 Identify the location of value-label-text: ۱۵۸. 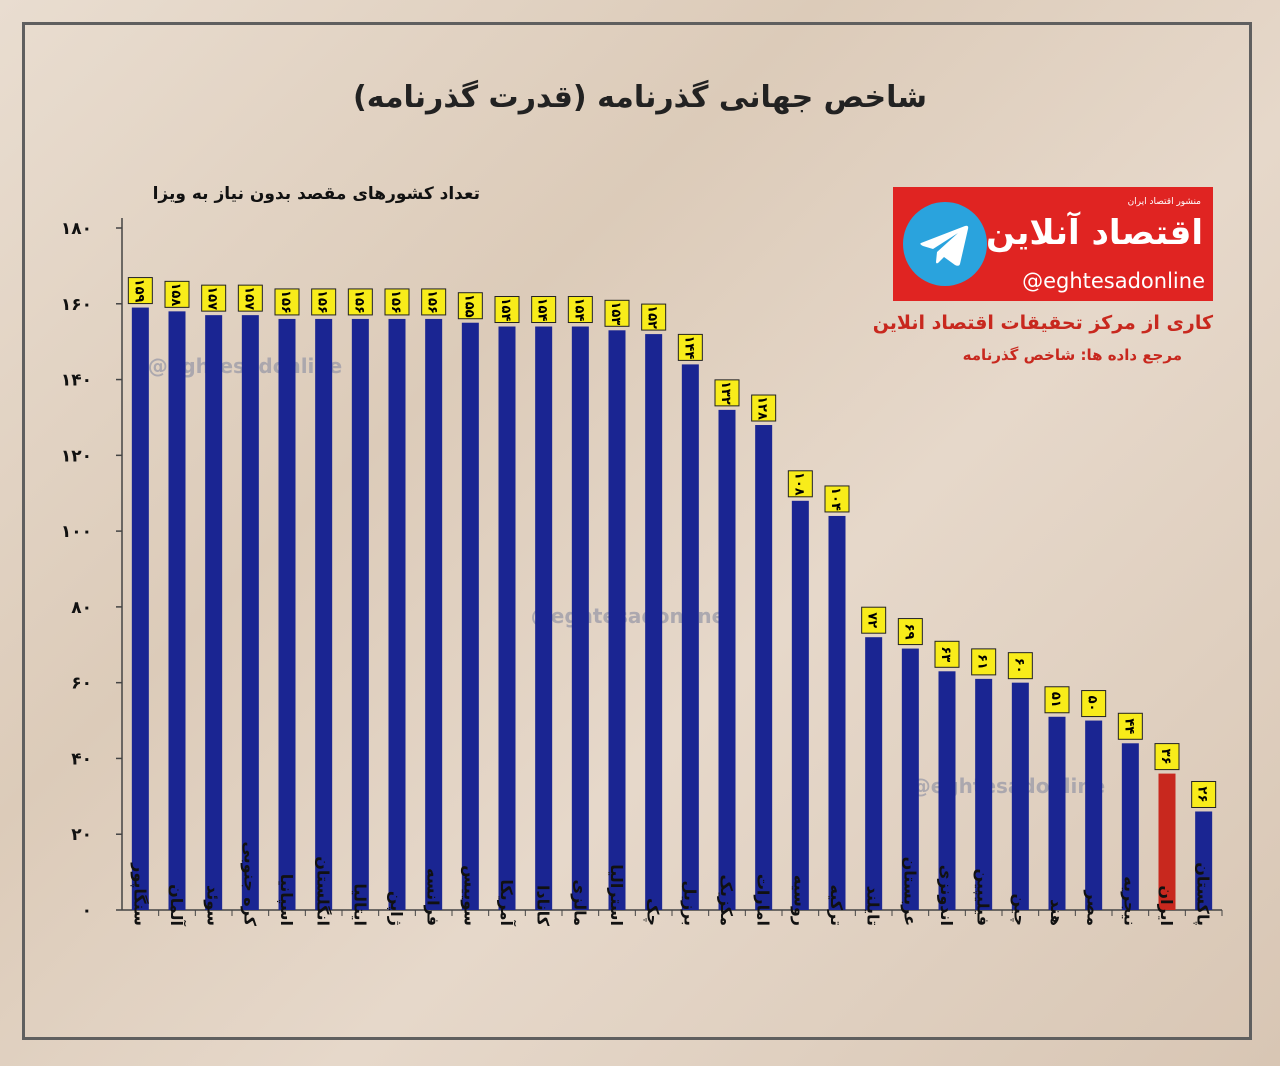
(175, 294).